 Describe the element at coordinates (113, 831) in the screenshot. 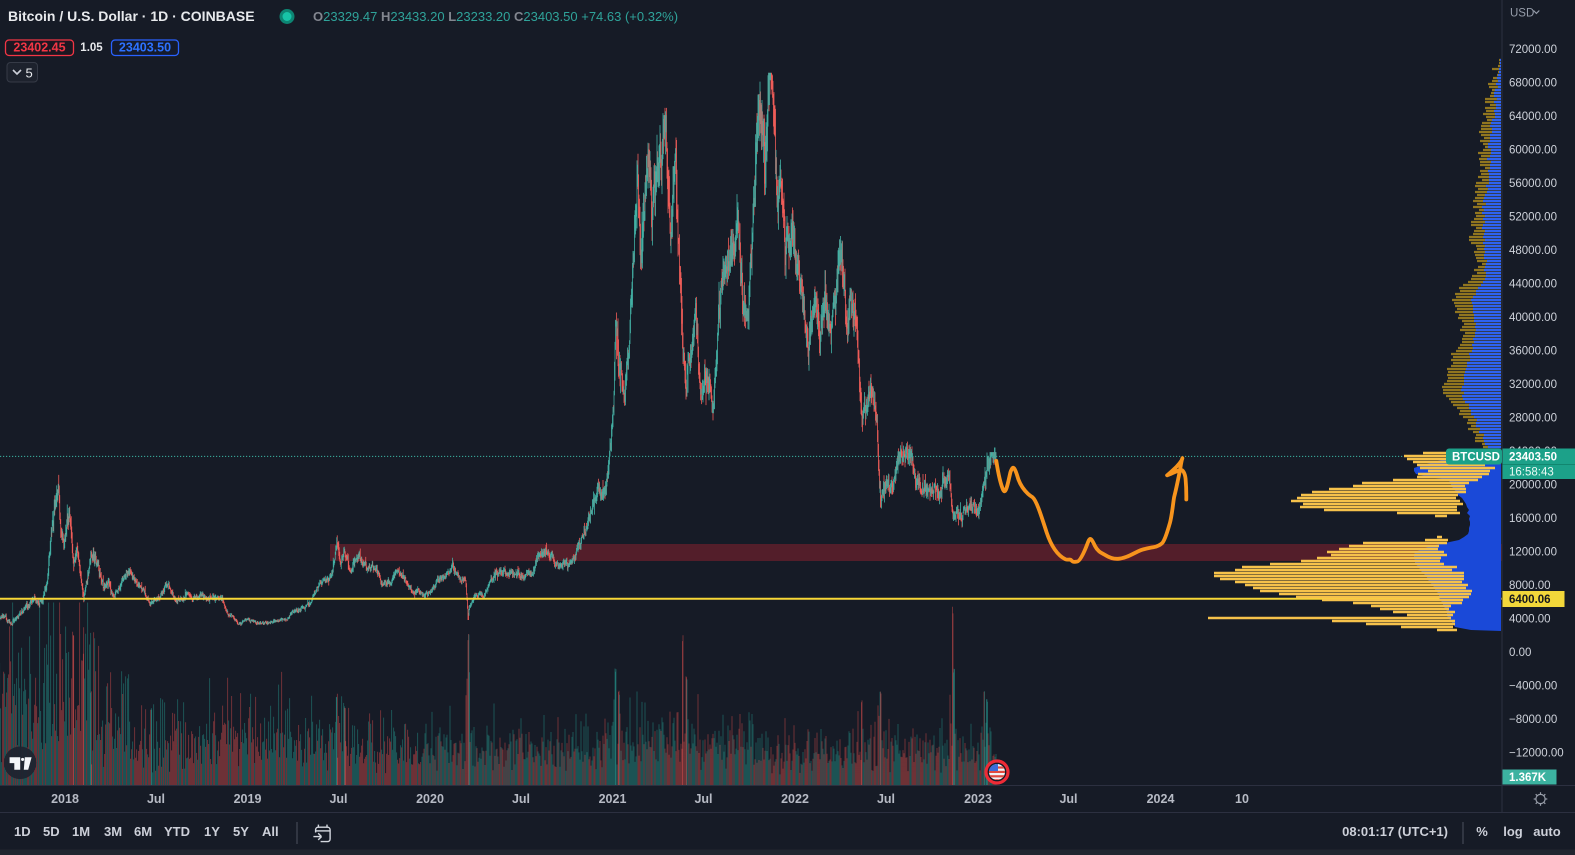

I see `svg-text: 3M` at that location.